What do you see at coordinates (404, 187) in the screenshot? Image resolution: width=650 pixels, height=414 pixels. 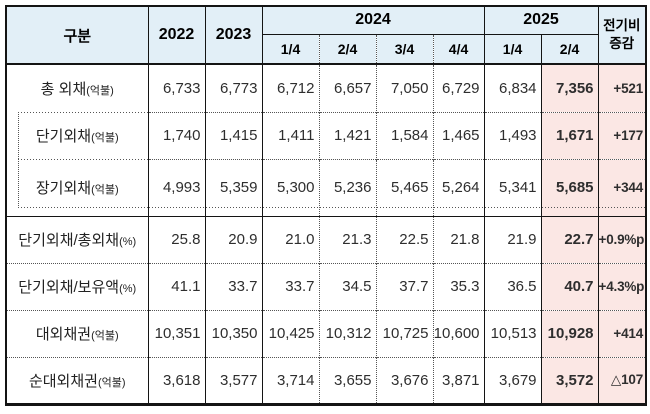 I see `data-cell: 5,465` at bounding box center [404, 187].